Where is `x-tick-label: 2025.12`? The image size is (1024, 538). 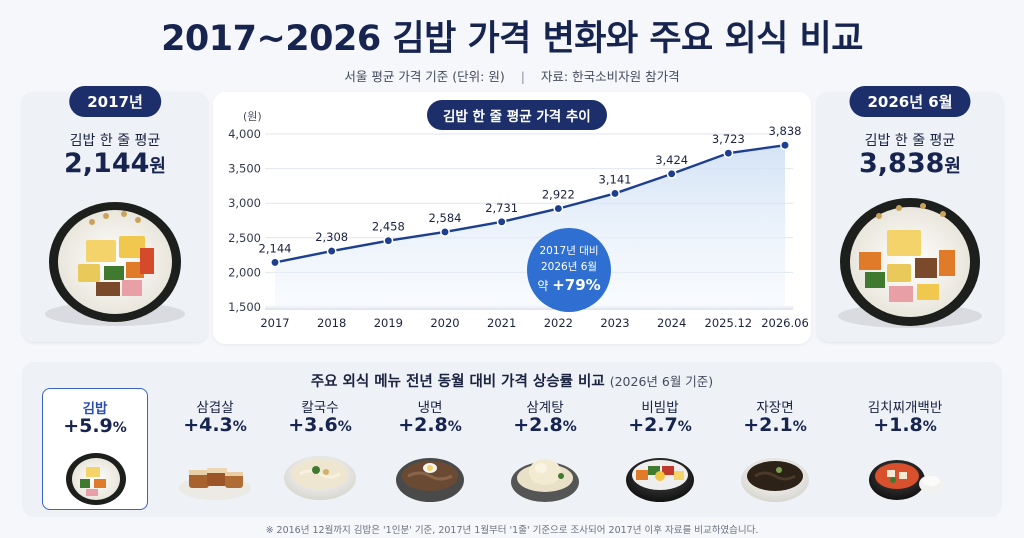 x-tick-label: 2025.12 is located at coordinates (729, 323).